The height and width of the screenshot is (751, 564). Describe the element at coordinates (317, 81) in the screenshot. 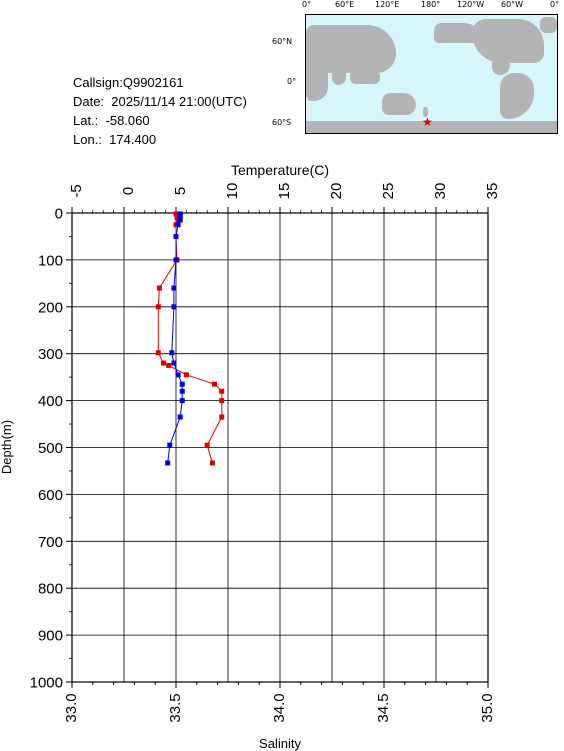

I see `map-land-africa` at that location.